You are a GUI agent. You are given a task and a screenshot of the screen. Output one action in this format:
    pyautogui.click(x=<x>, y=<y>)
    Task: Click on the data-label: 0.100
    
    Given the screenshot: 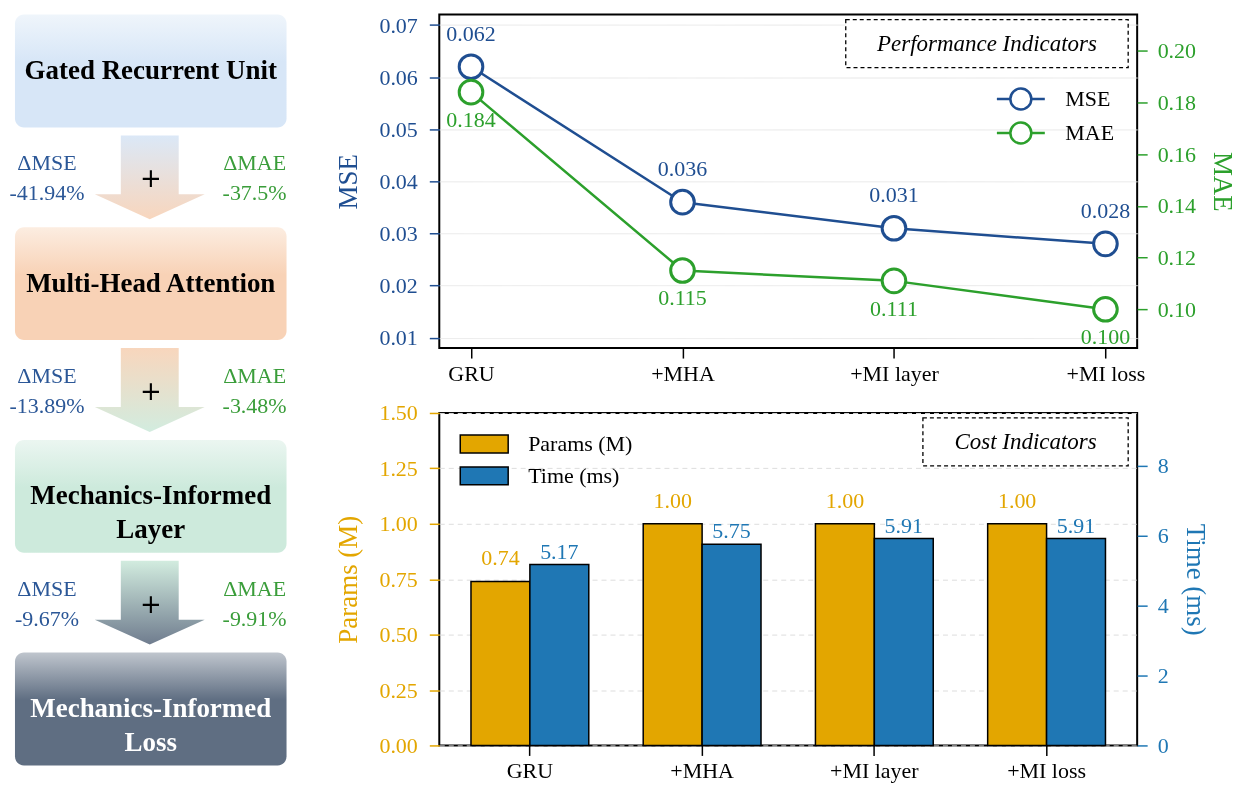 What is the action you would take?
    pyautogui.click(x=1105, y=337)
    